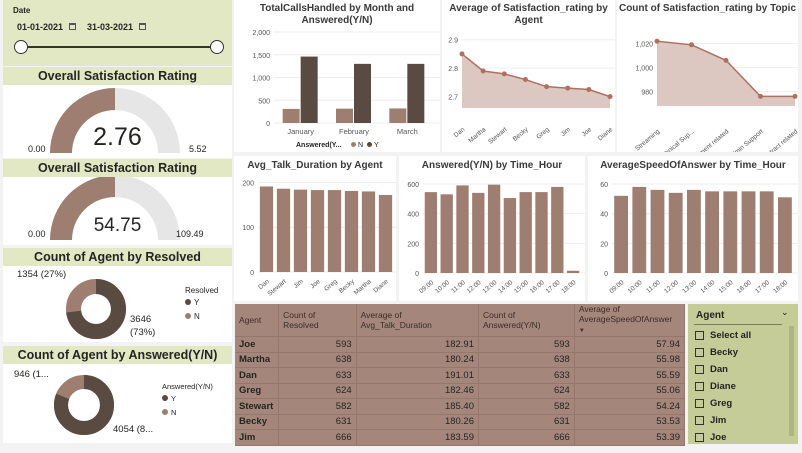 This screenshot has width=802, height=453. Describe the element at coordinates (119, 47) in the screenshot. I see `date-range-track` at that location.